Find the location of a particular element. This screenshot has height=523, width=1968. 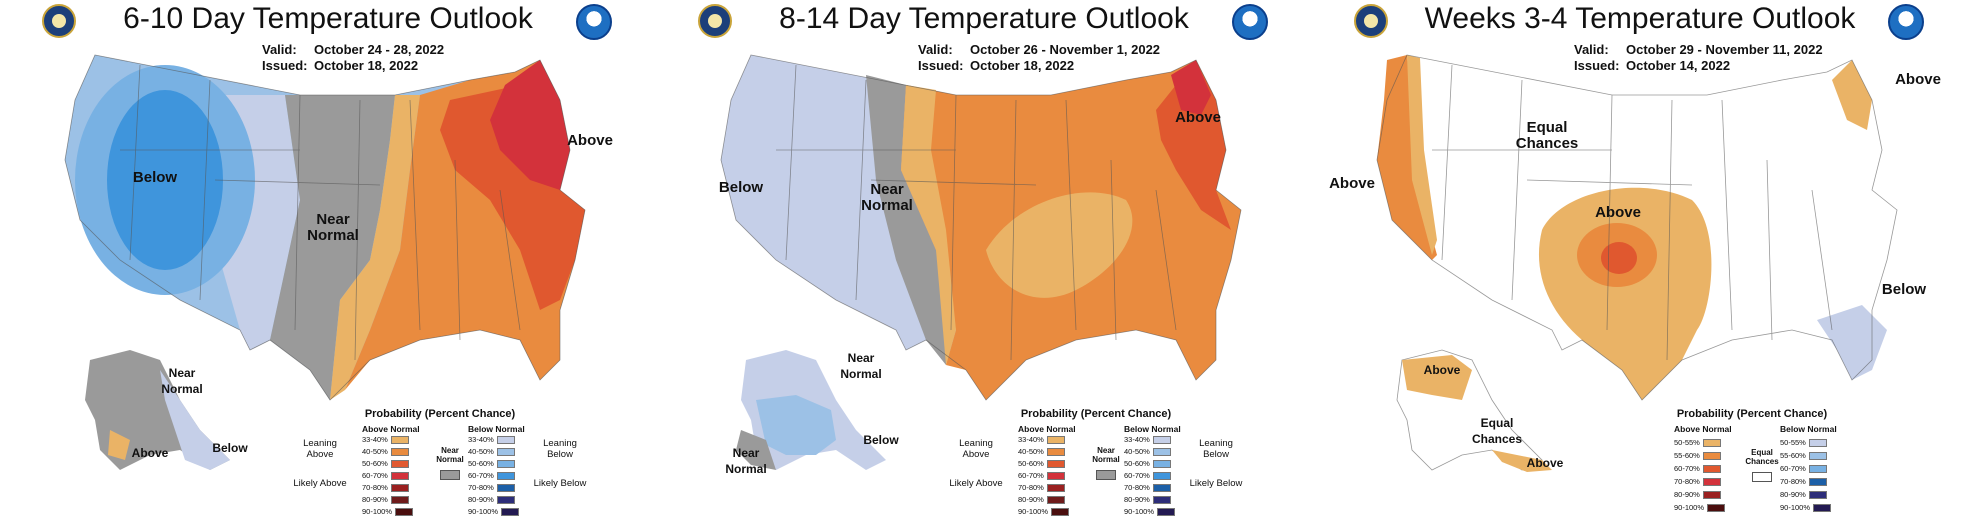

map-label-below-southeast: Below is located at coordinates (1904, 289).